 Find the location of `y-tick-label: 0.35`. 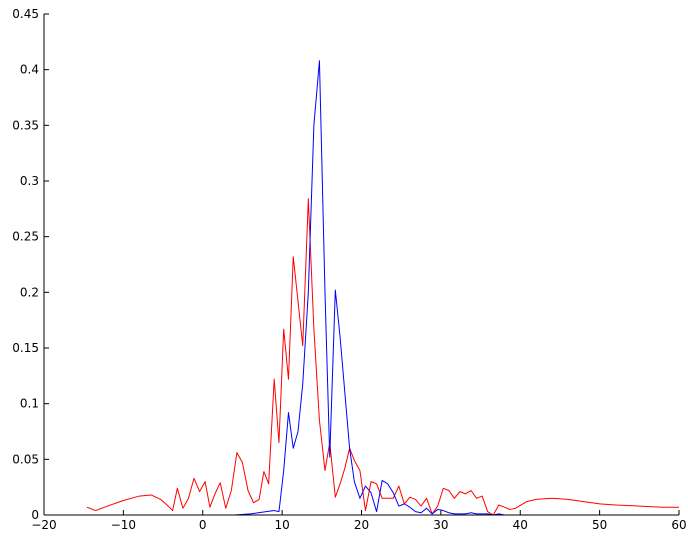

y-tick-label: 0.35 is located at coordinates (25, 125).